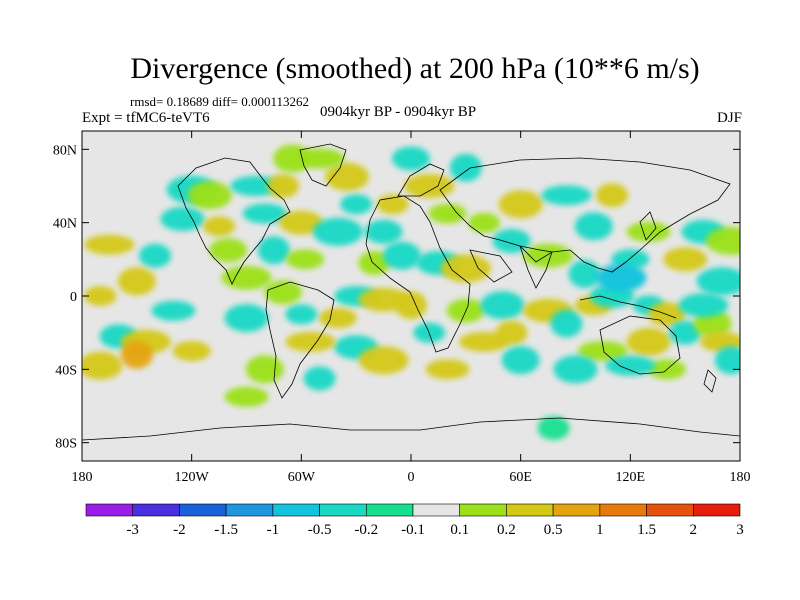 The image size is (800, 600). Describe the element at coordinates (146, 118) in the screenshot. I see `experiment-label: Expt = tfMC6-teVT6` at that location.